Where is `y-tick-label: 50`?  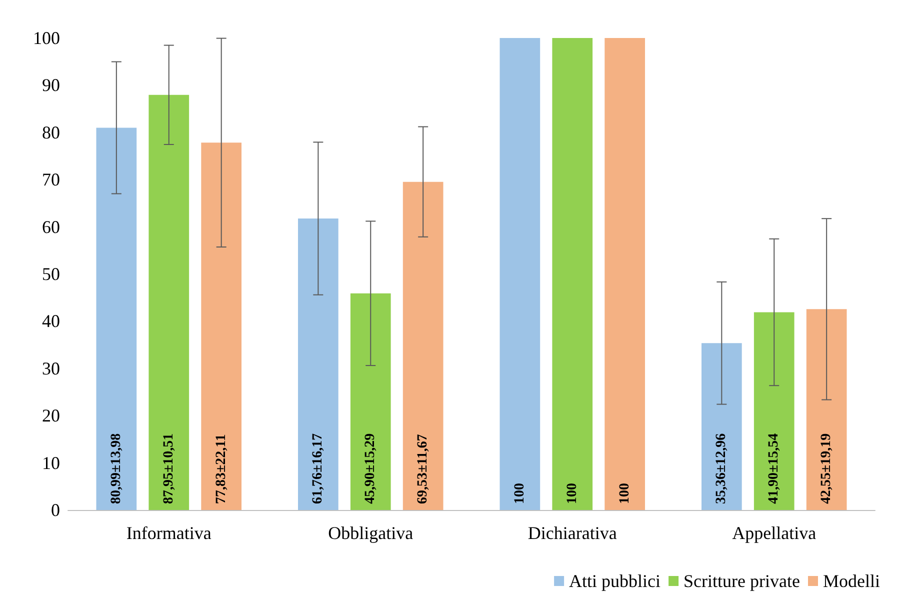 y-tick-label: 50 is located at coordinates (51, 274).